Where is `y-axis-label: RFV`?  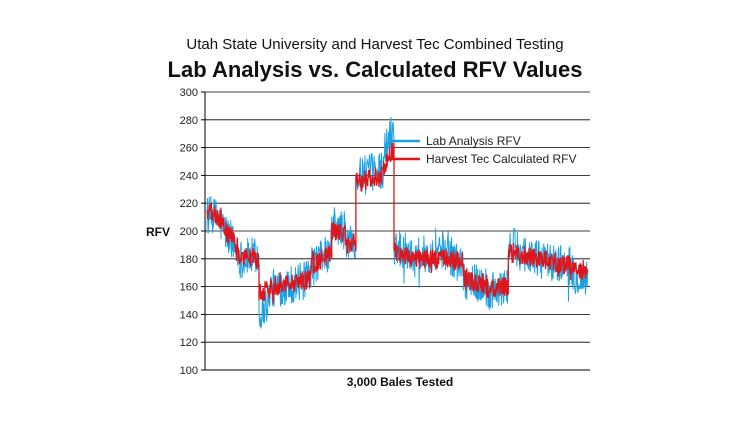
y-axis-label: RFV is located at coordinates (158, 232).